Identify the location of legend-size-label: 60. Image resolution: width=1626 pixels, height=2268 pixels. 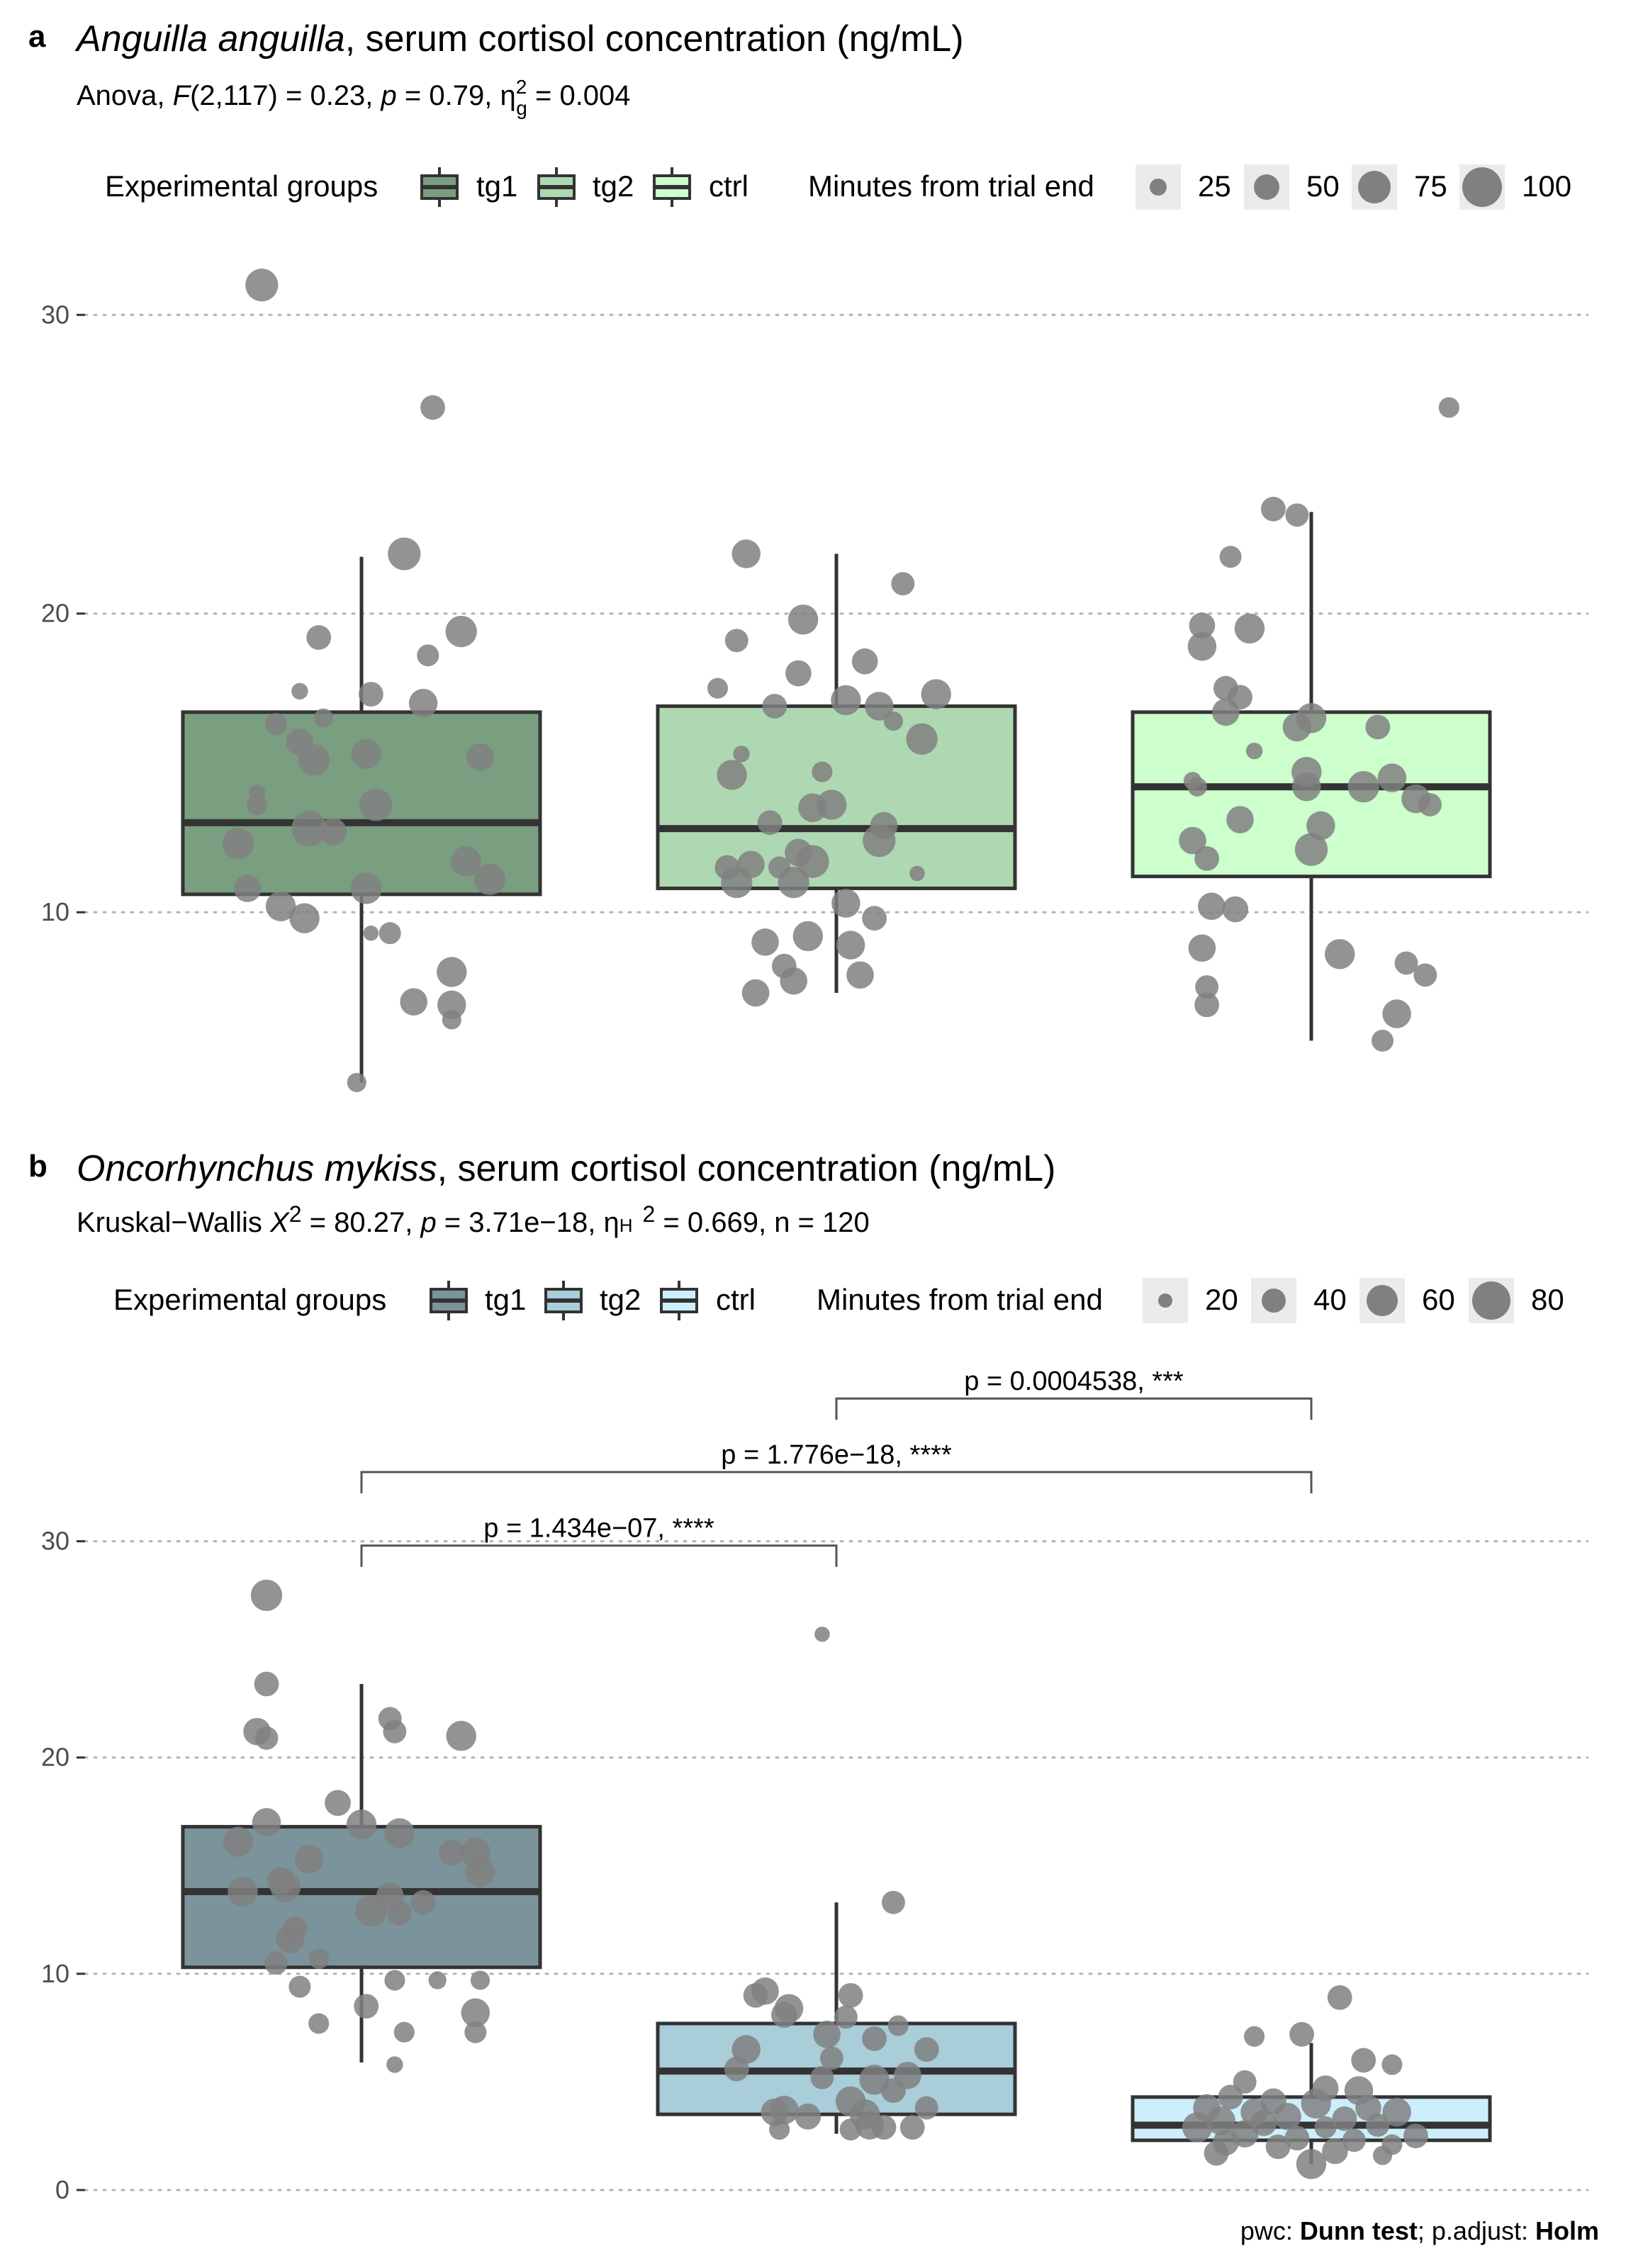
(1438, 1299).